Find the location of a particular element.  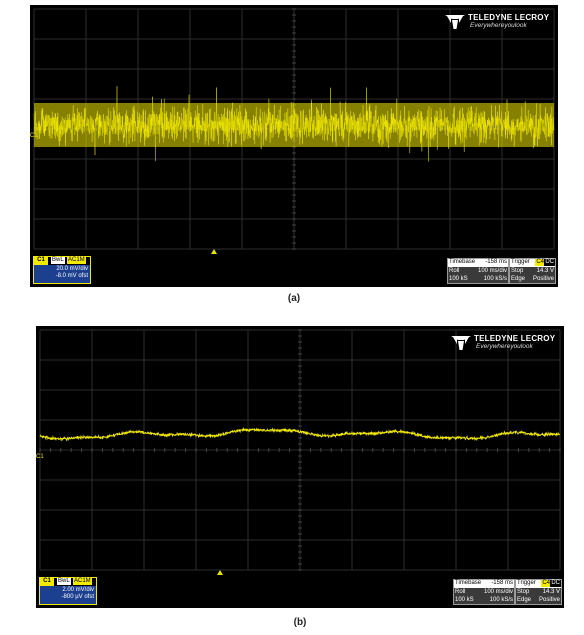

waveform-trace is located at coordinates (300, 434).